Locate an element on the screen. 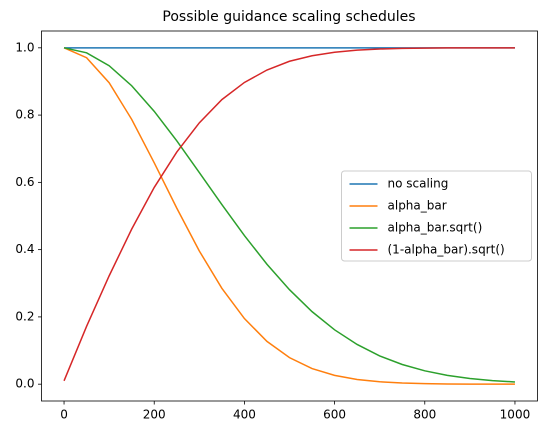  legend-label: alpha_bar is located at coordinates (417, 206).